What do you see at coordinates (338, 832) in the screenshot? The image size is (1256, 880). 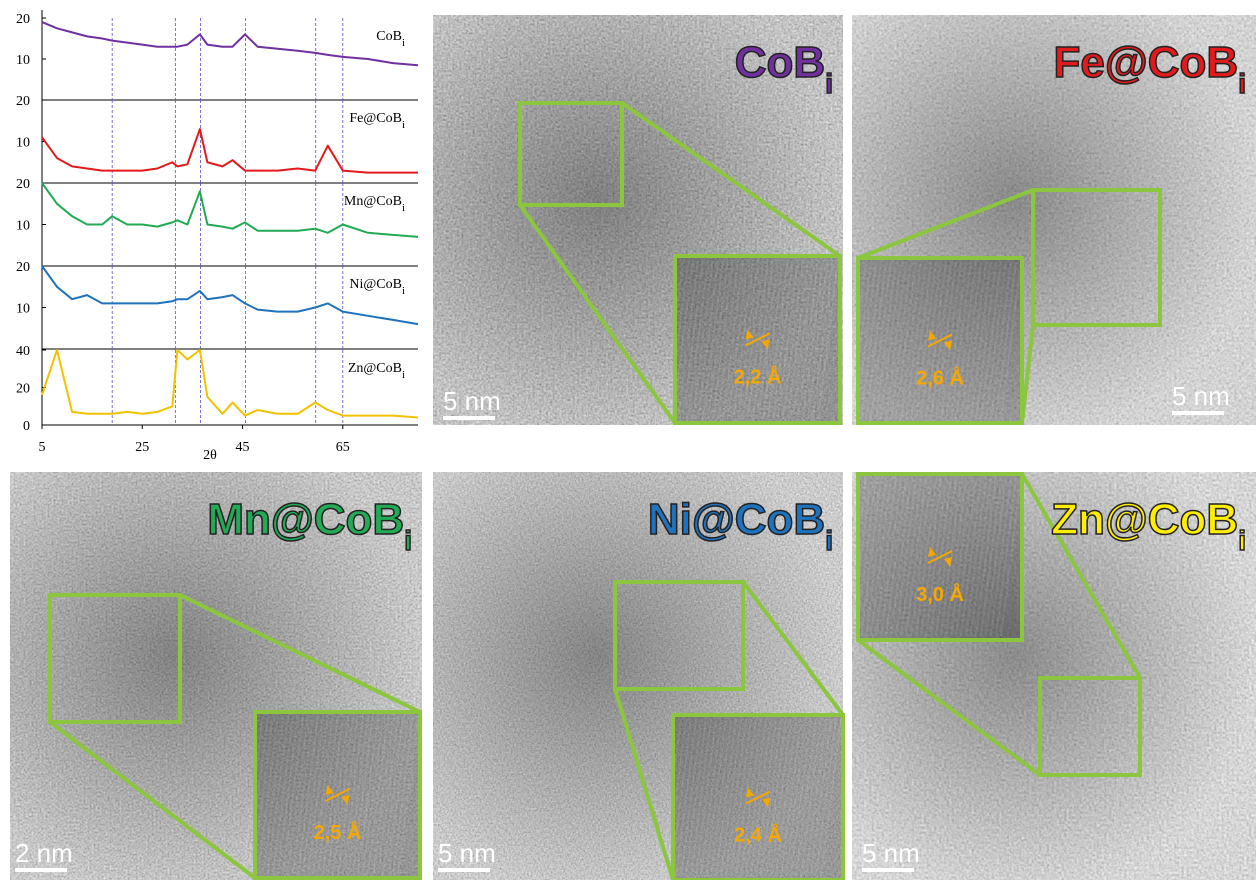 I see `d-spacing-label: 2,5 Å` at bounding box center [338, 832].